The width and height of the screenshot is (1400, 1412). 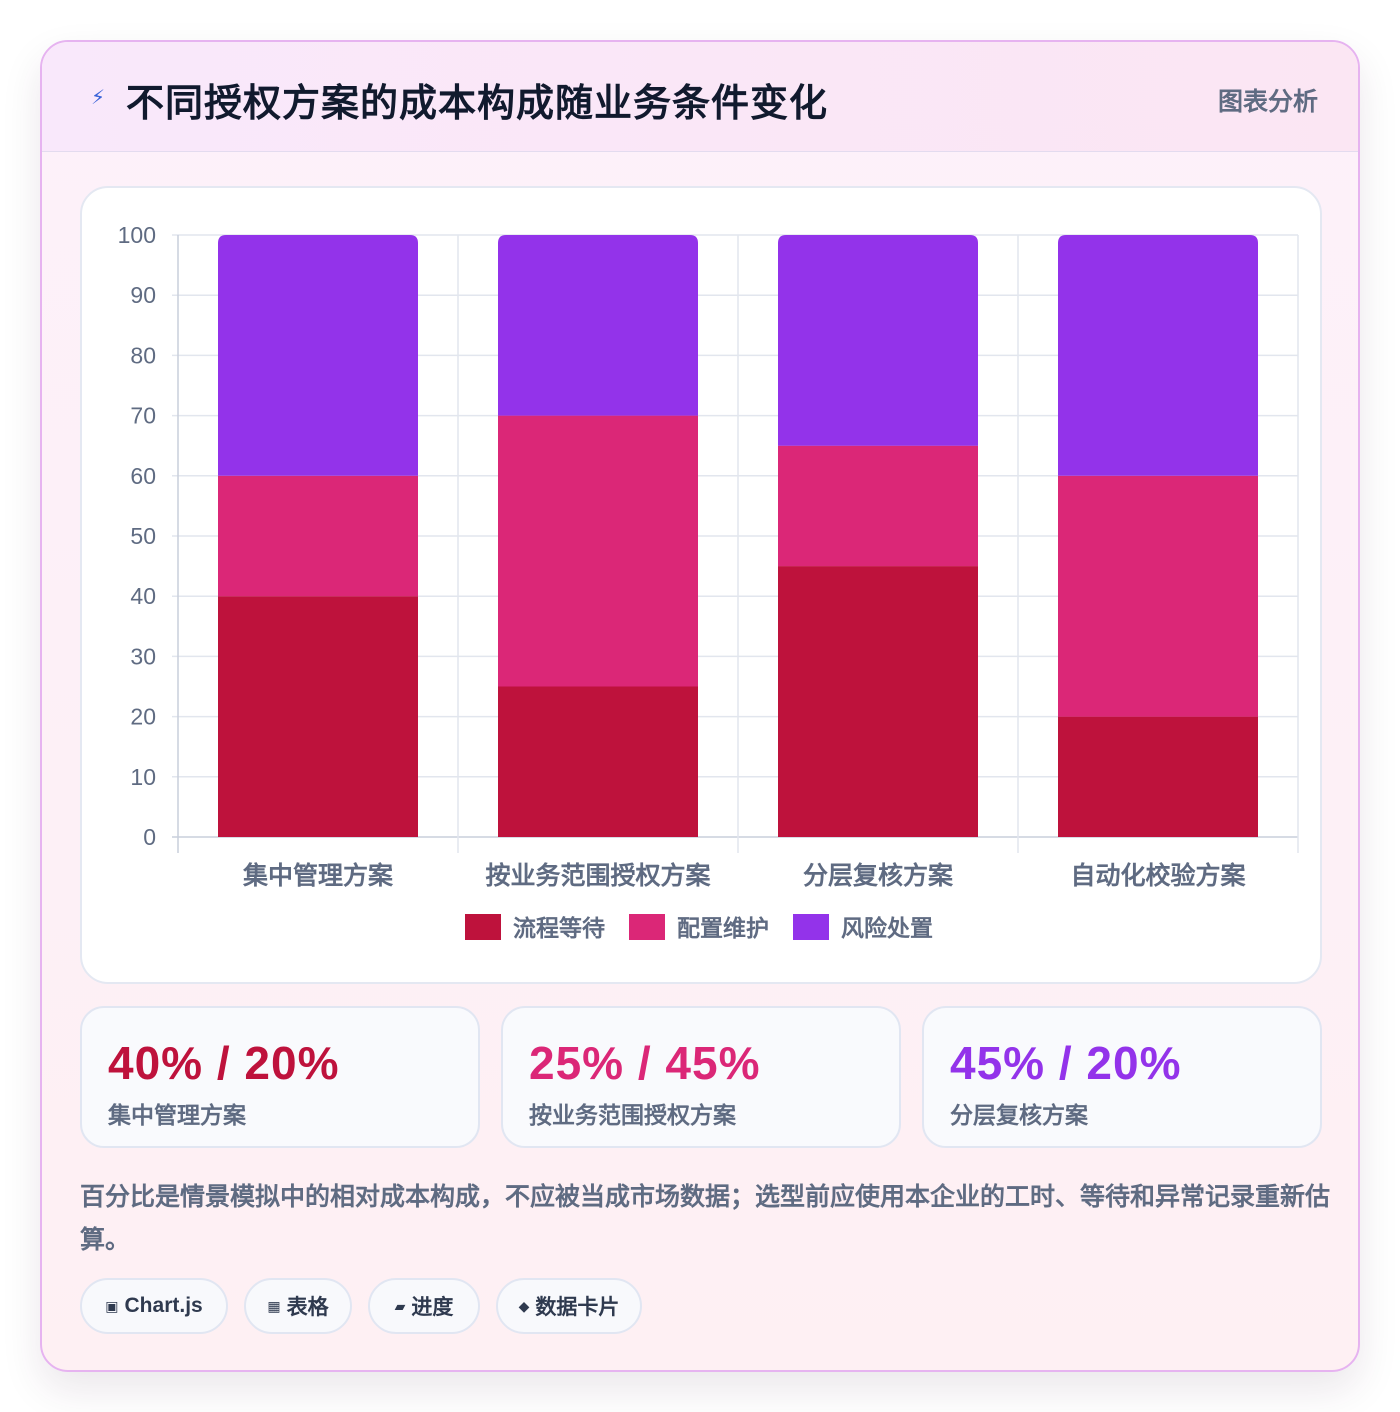 What do you see at coordinates (598, 875) in the screenshot?
I see `x-tick-label: 按业务范围授权方案` at bounding box center [598, 875].